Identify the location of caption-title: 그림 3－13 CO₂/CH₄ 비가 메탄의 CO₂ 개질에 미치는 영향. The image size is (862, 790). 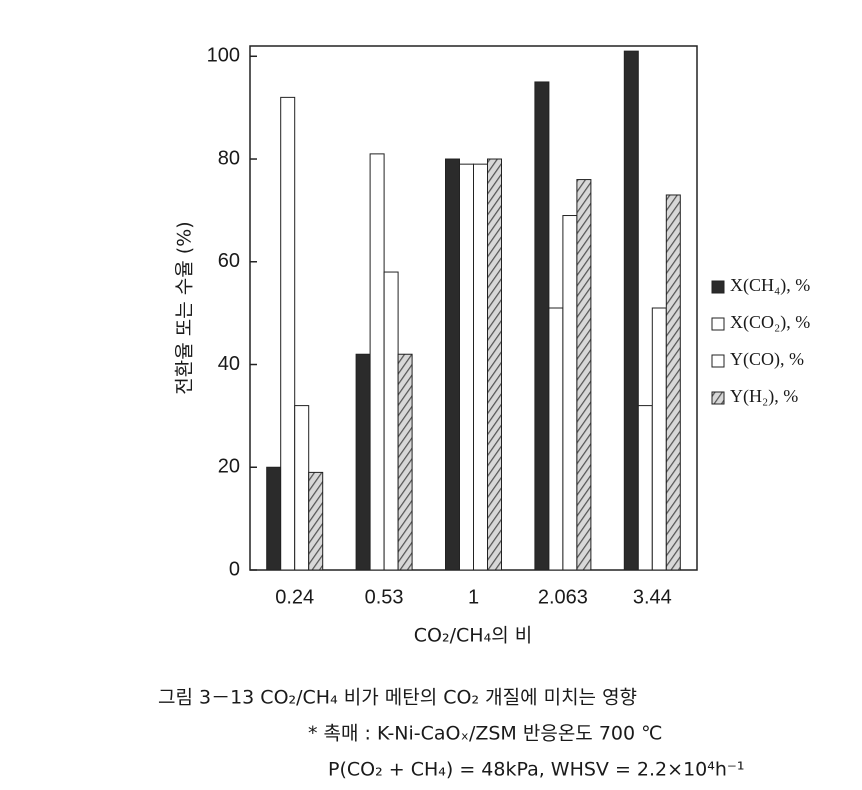
(397, 698).